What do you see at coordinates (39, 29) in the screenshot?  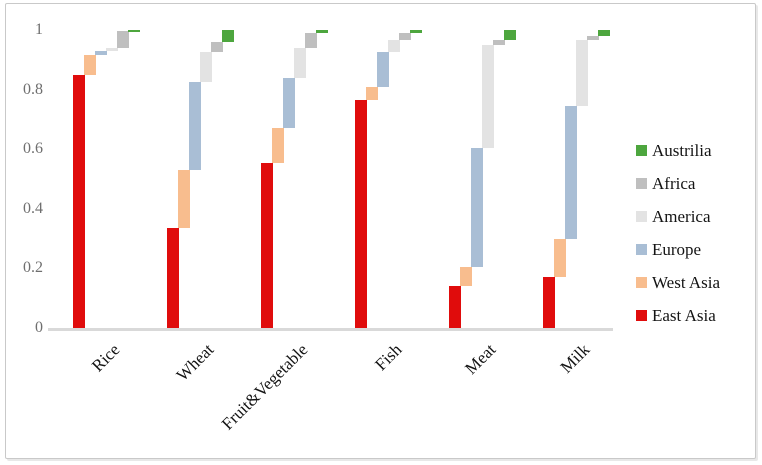 I see `y-tick-label: 1` at bounding box center [39, 29].